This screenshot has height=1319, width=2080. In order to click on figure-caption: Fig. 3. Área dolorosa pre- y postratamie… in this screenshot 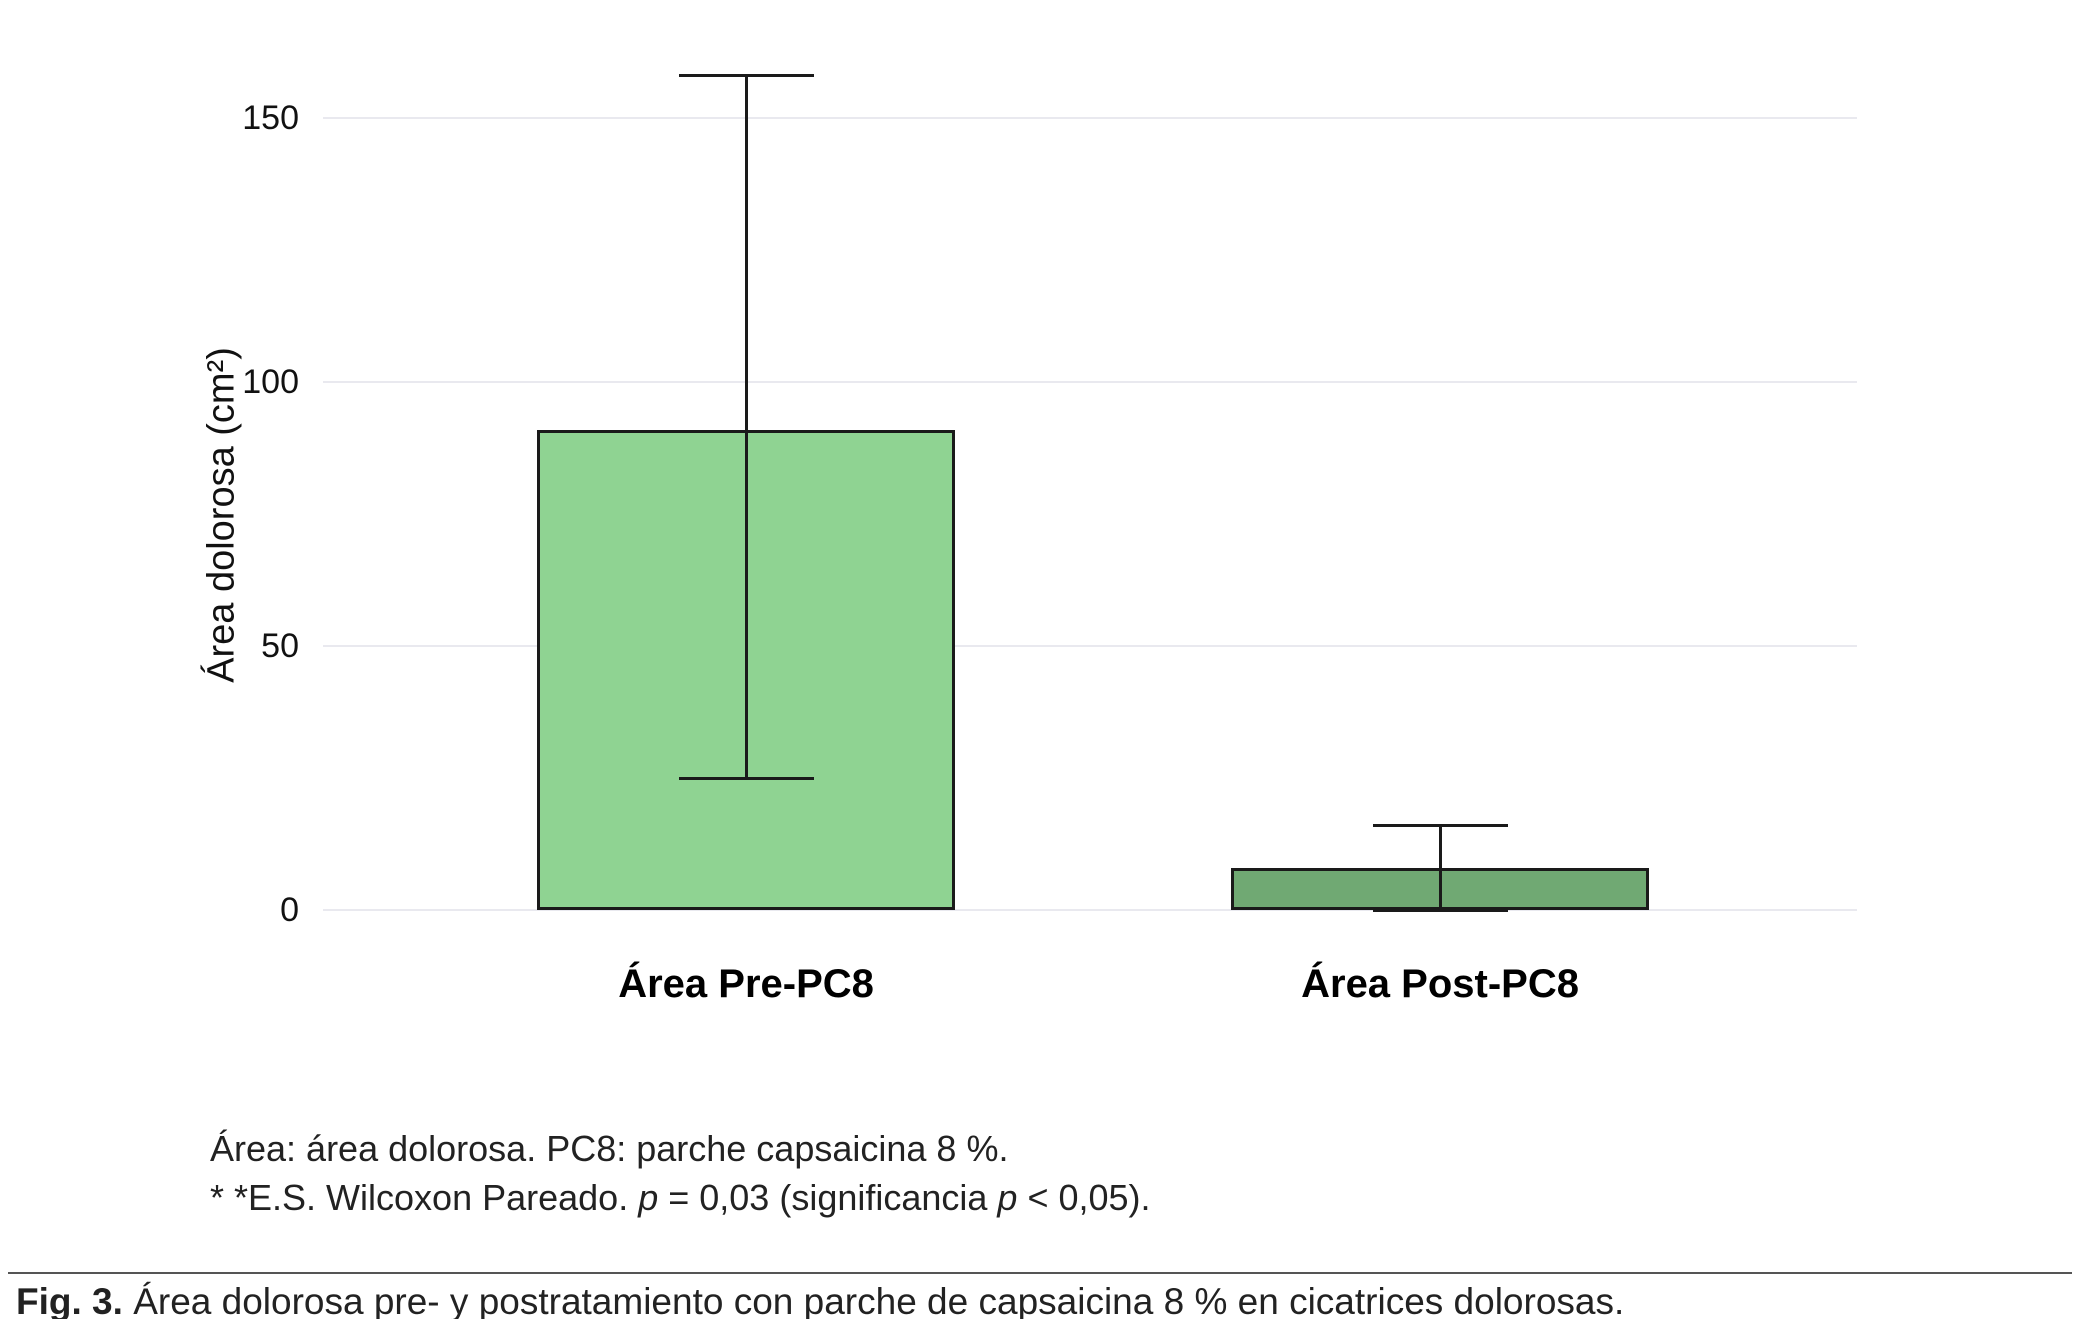, I will do `click(820, 1300)`.